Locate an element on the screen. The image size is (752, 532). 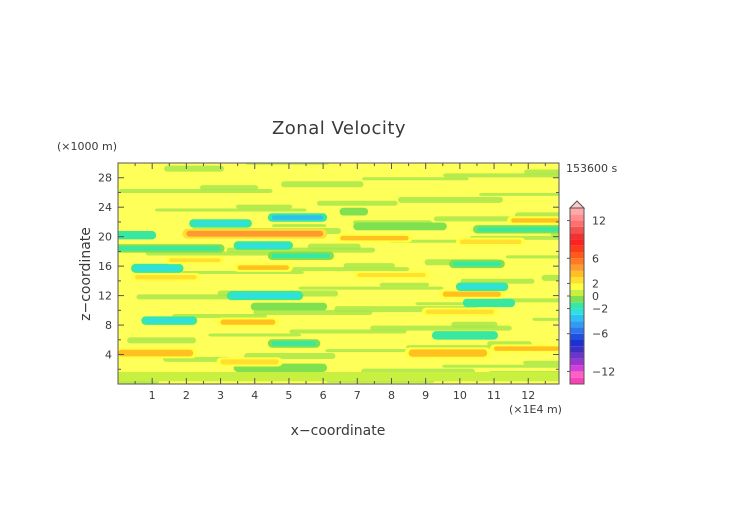
colorbar-tick-label: −2 is located at coordinates (600, 309).